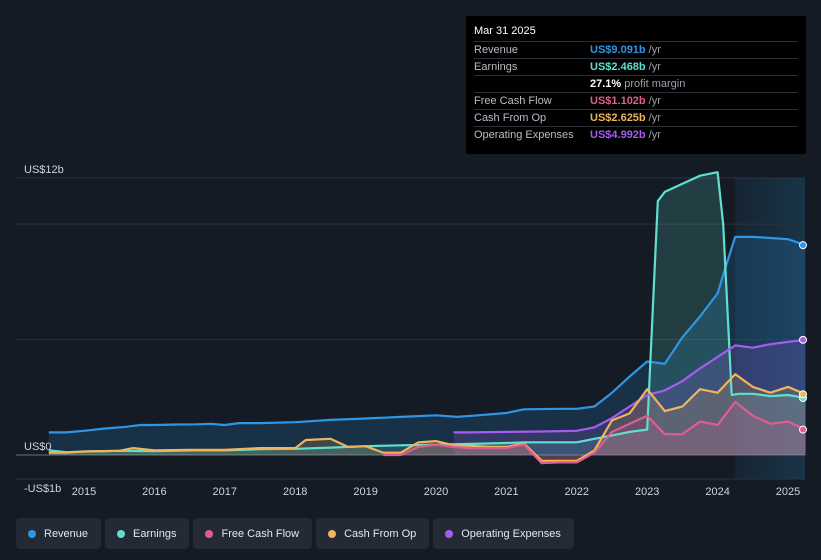  I want to click on x-tick-label: 2025, so click(788, 492).